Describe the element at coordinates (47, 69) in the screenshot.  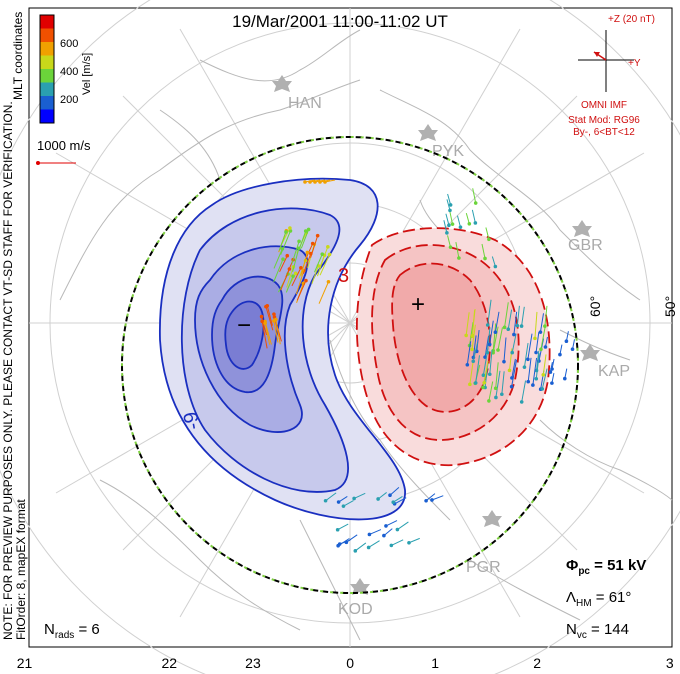
I see `colorbar-border` at that location.